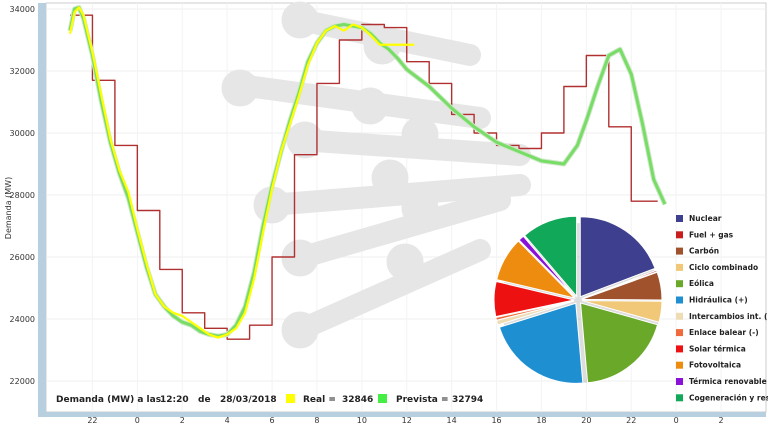 This screenshot has width=768, height=428. I want to click on status-time: 12:20, so click(174, 400).